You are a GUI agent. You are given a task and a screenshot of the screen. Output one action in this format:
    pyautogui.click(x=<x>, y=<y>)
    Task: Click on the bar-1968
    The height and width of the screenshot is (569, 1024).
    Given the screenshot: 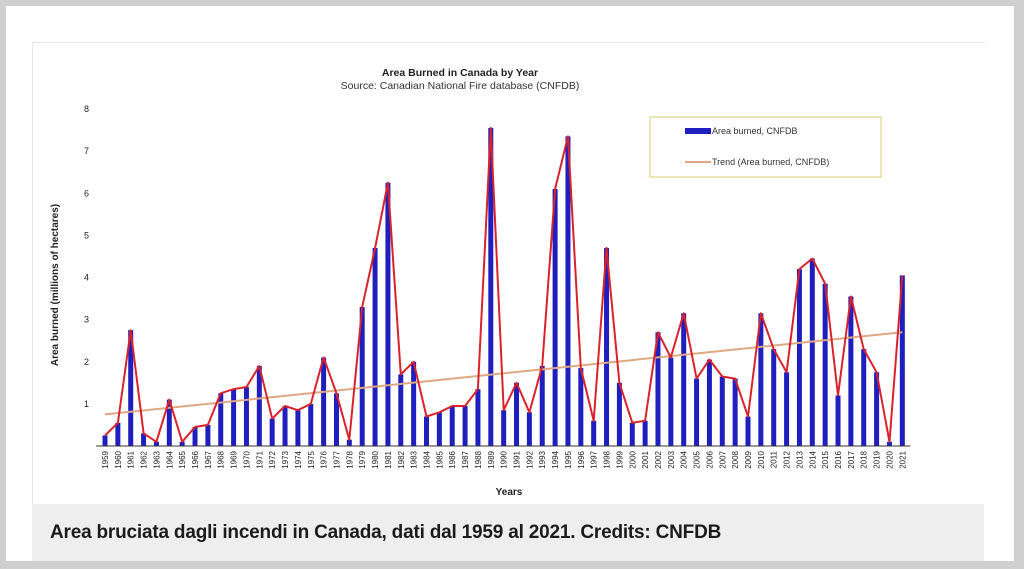 What is the action you would take?
    pyautogui.click(x=221, y=419)
    